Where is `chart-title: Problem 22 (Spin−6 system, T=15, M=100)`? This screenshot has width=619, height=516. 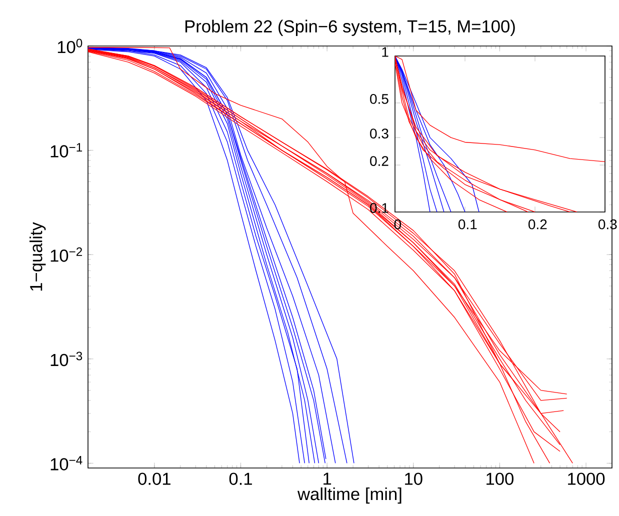
chart-title: Problem 22 (Spin−6 system, T=15, M=100) is located at coordinates (350, 28).